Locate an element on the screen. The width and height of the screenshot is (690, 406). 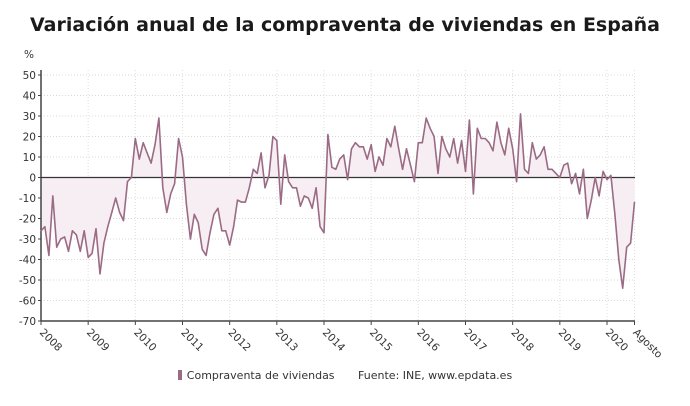
x-tick-label: 2015 is located at coordinates (380, 340).